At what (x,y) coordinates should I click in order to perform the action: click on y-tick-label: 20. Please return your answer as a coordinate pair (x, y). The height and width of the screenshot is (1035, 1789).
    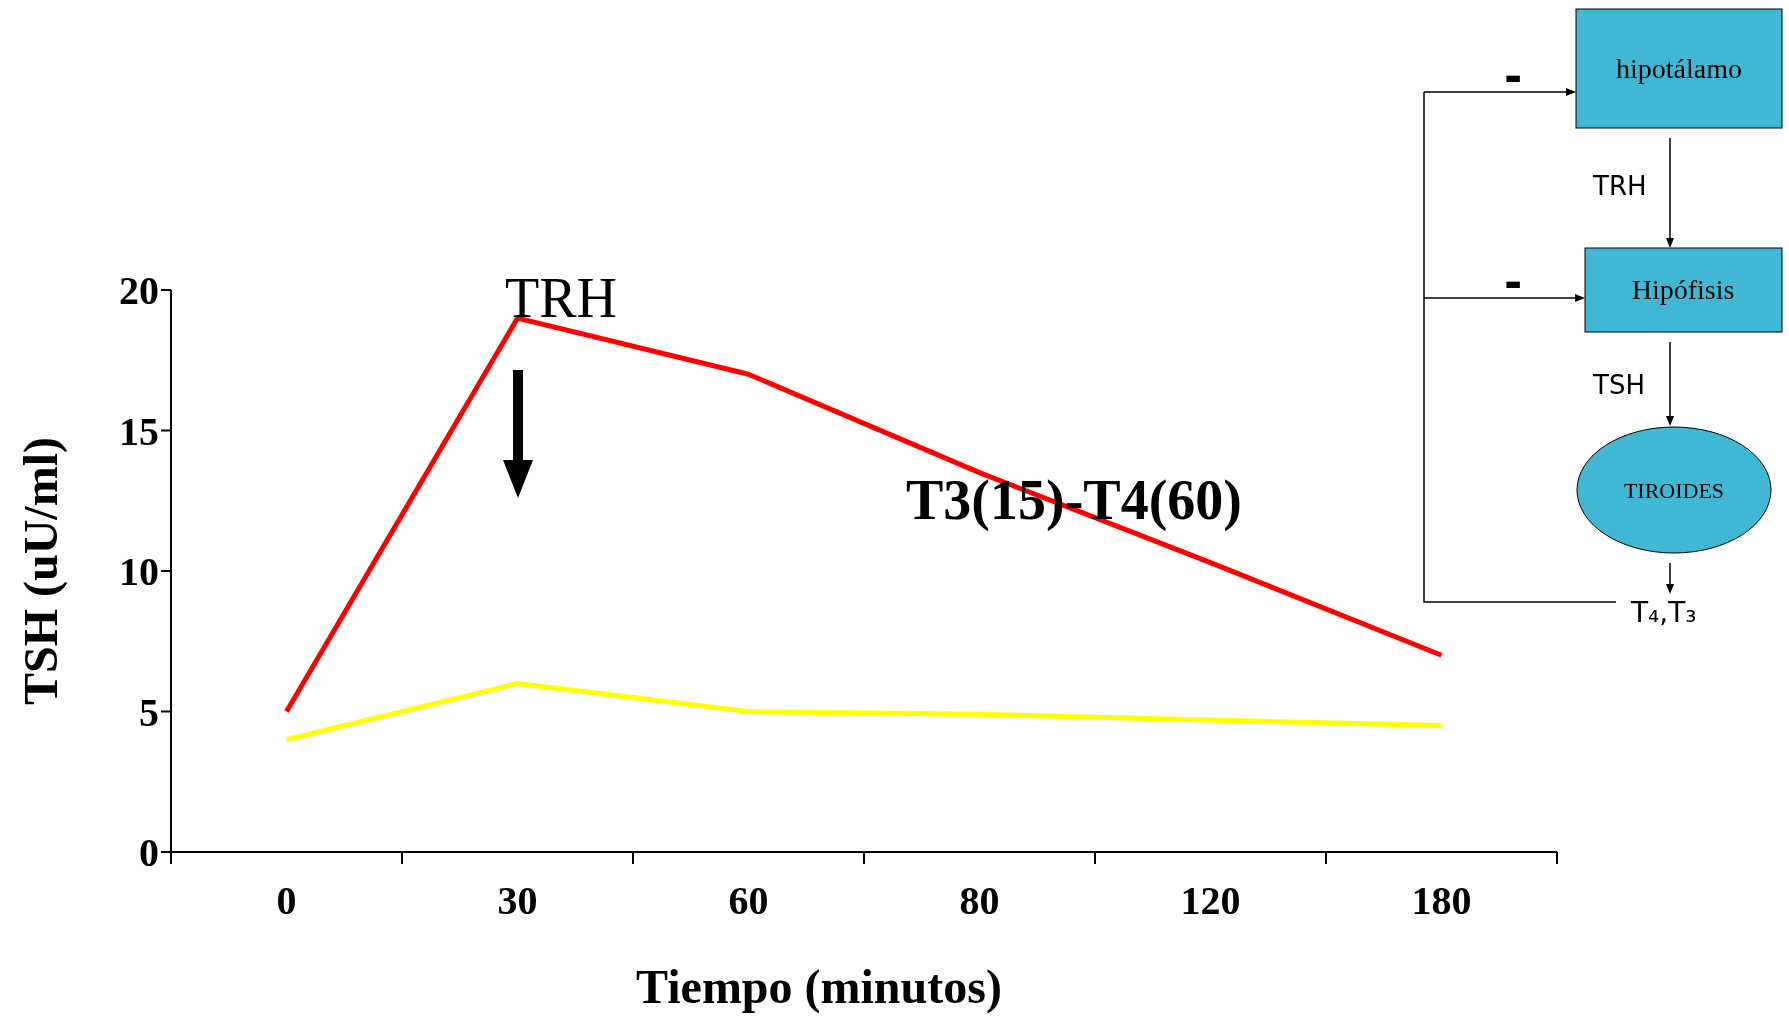
    Looking at the image, I should click on (139, 291).